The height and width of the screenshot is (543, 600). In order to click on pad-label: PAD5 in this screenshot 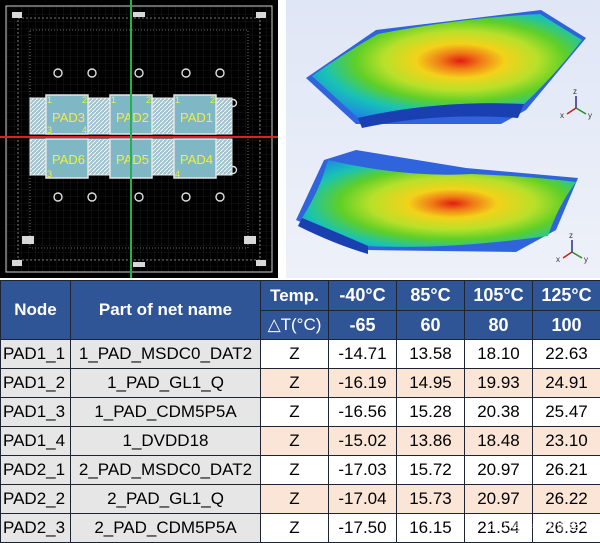, I will do `click(132, 159)`.